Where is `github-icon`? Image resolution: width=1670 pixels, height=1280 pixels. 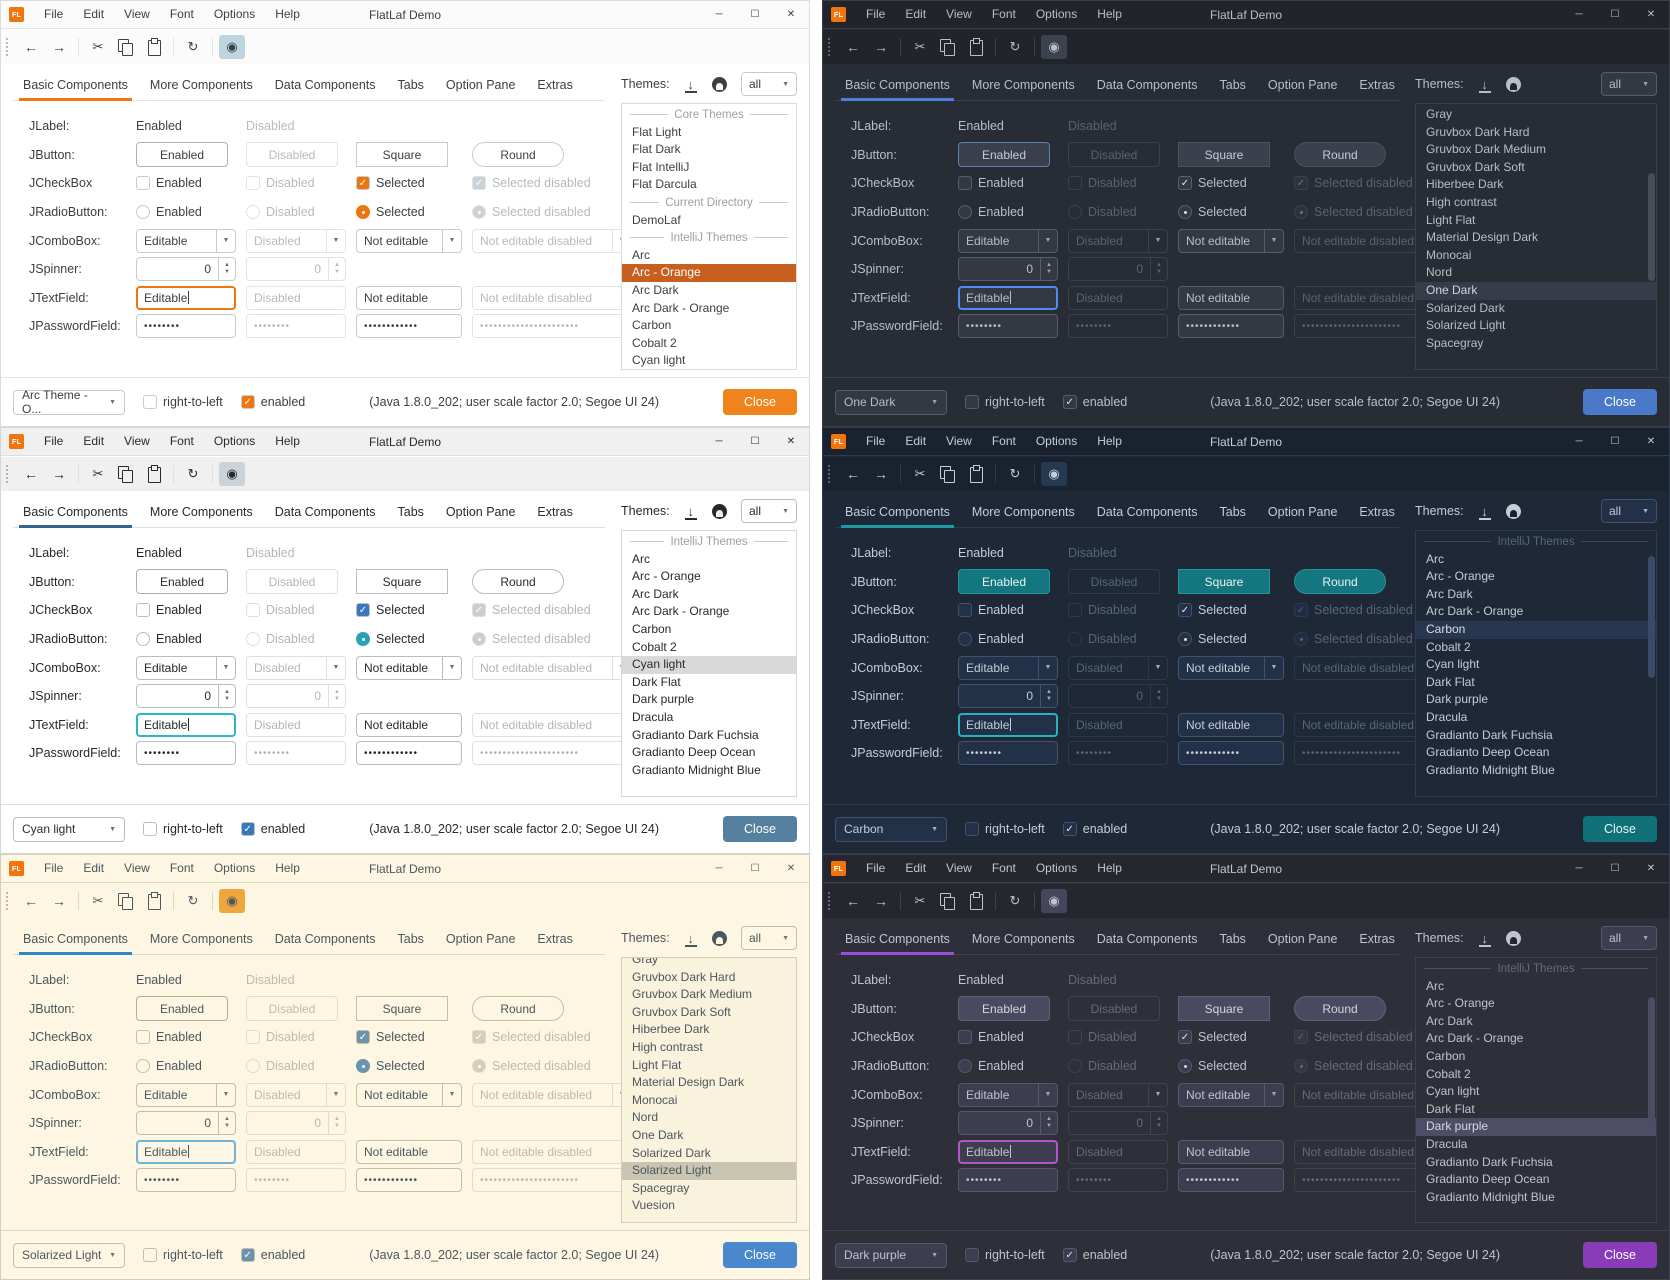
github-icon is located at coordinates (1513, 511).